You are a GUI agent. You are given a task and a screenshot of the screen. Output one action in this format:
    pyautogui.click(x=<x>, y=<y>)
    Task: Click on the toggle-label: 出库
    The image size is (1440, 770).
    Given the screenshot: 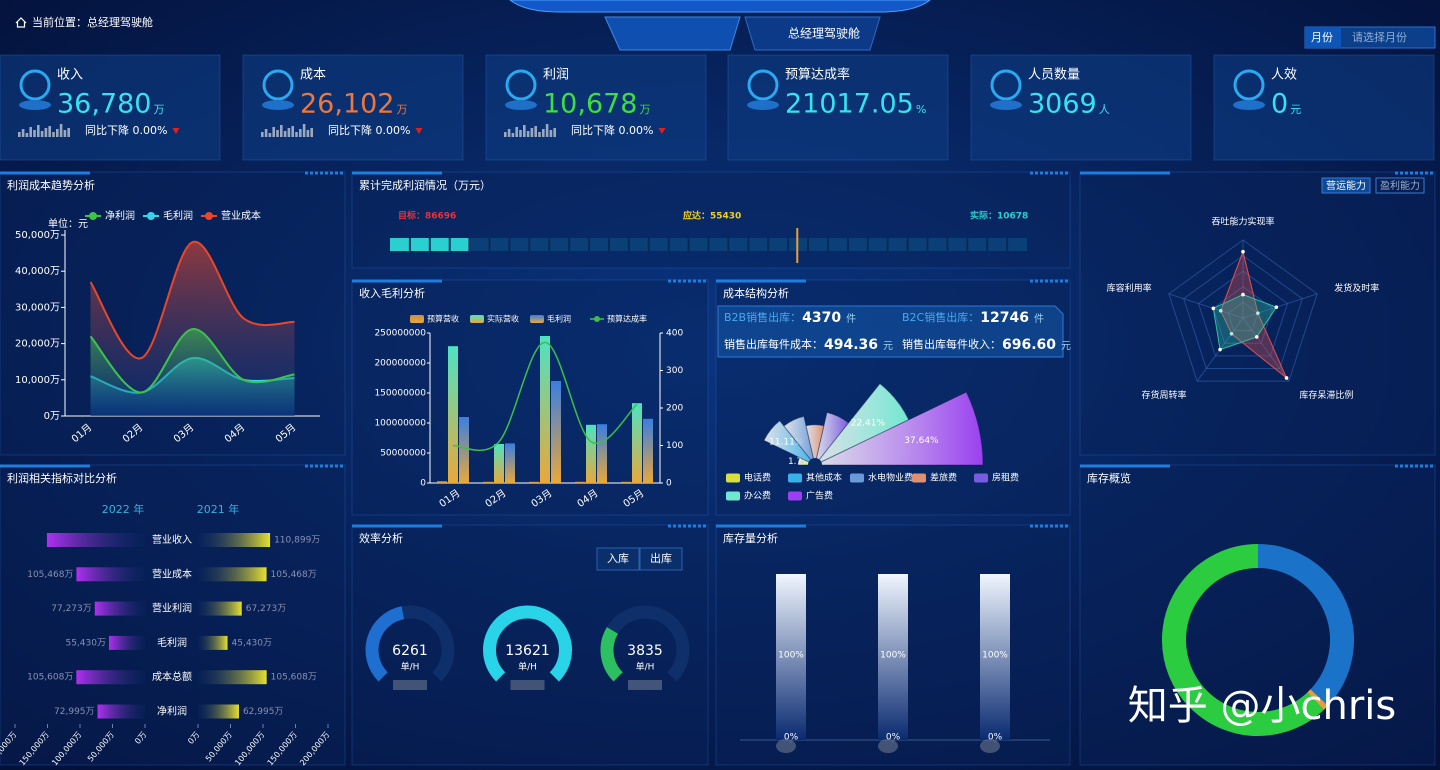 What is the action you would take?
    pyautogui.click(x=661, y=558)
    